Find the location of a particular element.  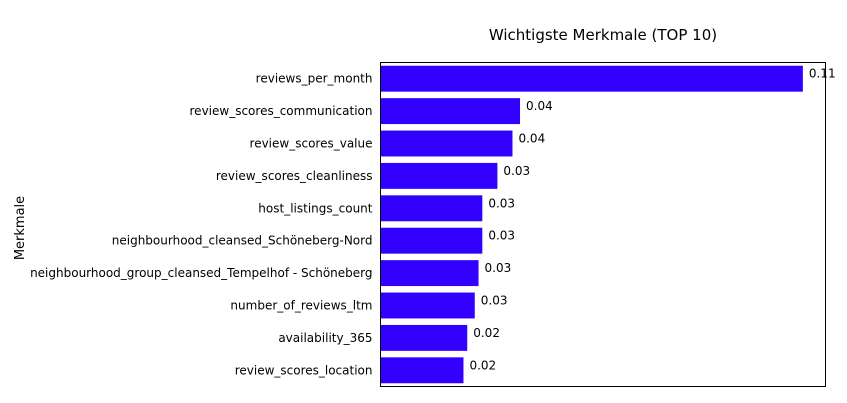

y-tick-label: review_scores_cleanliness is located at coordinates (294, 176).